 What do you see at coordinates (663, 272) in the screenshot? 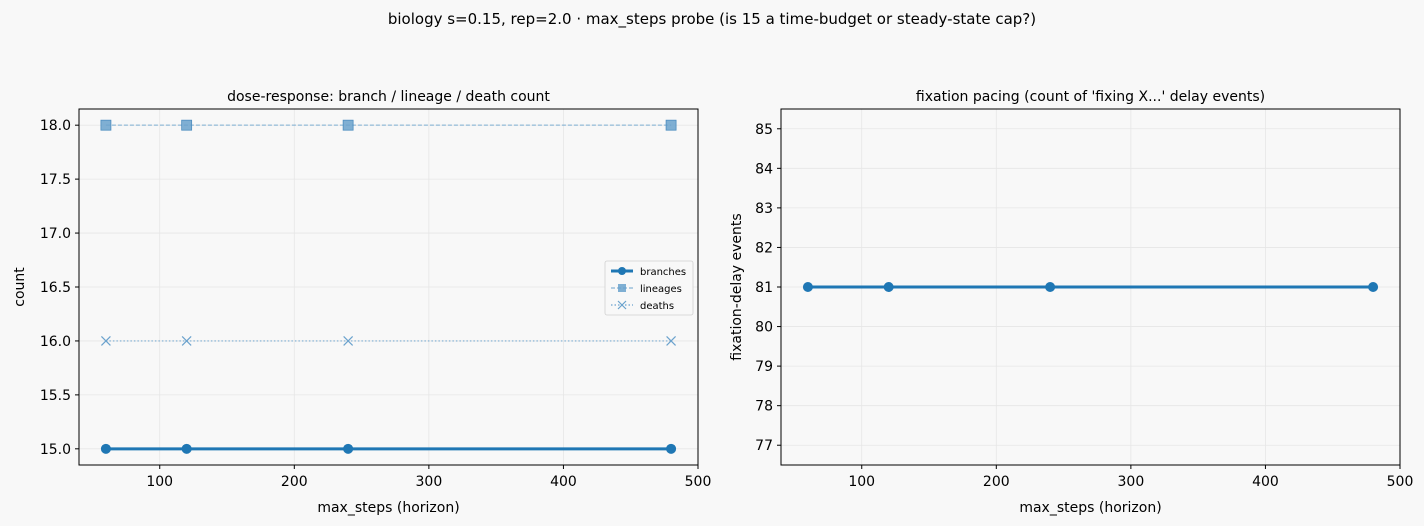
I see `legend-label-branches: branches` at bounding box center [663, 272].